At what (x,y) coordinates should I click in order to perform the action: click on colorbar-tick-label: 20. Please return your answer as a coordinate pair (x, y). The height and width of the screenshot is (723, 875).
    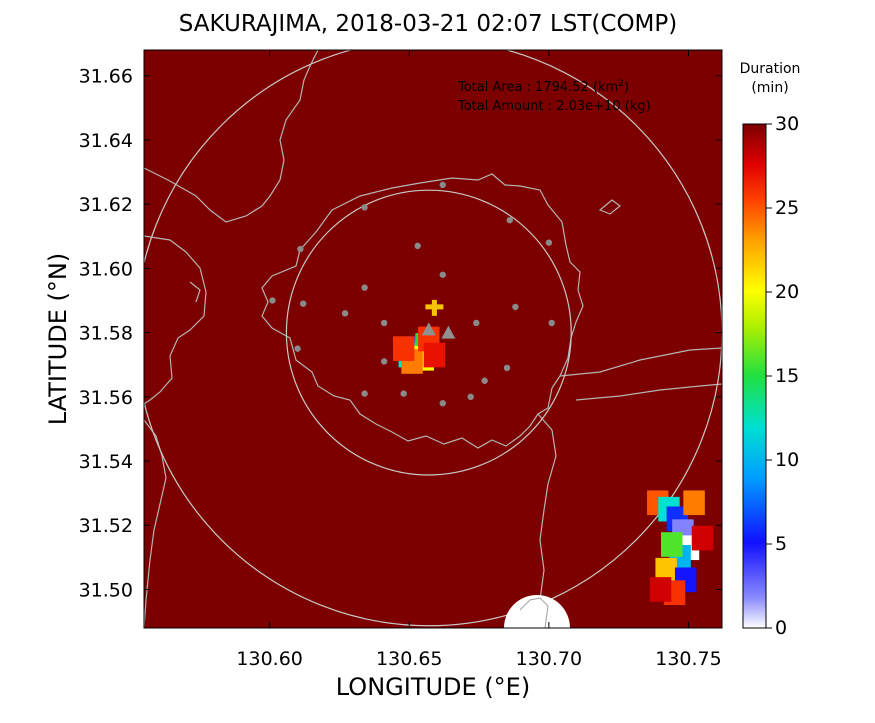
    Looking at the image, I should click on (787, 292).